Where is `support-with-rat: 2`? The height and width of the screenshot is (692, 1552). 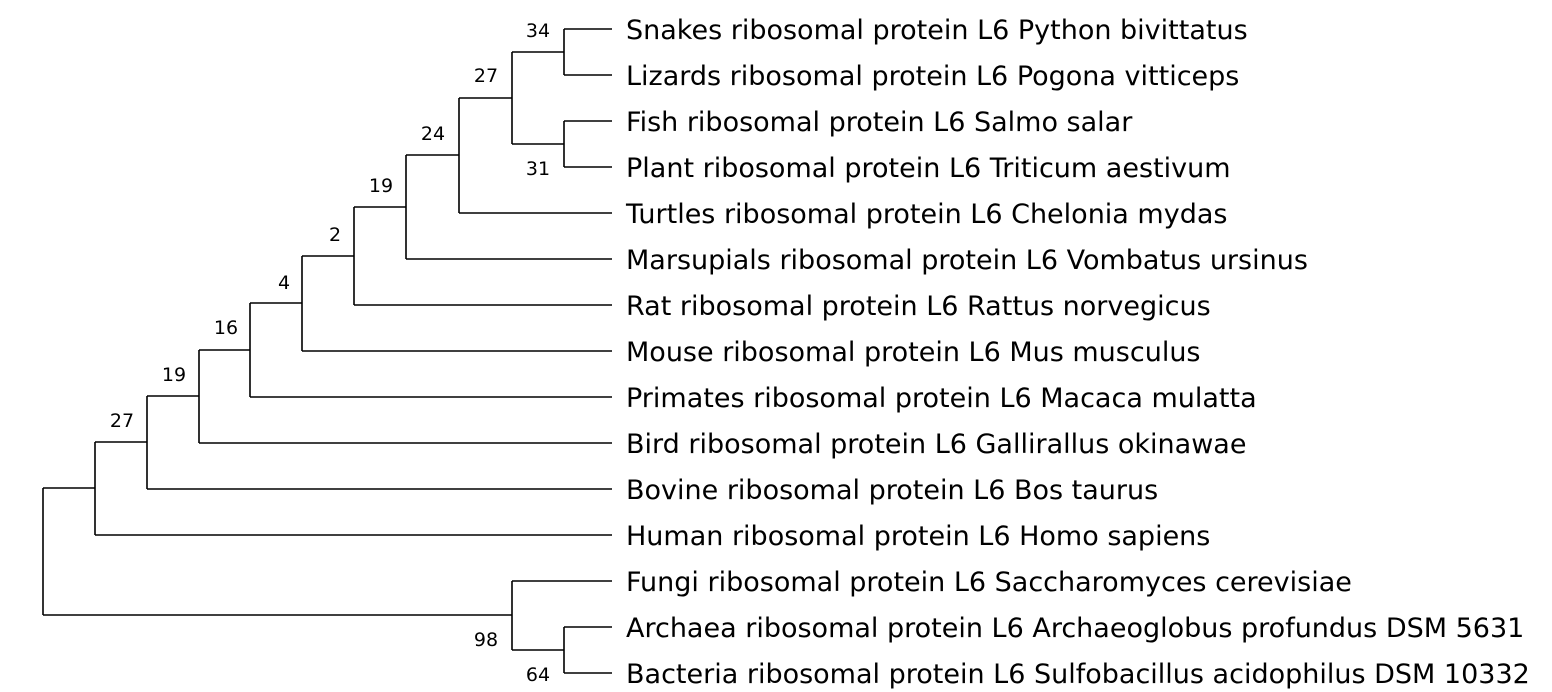
support-with-rat: 2 is located at coordinates (335, 235).